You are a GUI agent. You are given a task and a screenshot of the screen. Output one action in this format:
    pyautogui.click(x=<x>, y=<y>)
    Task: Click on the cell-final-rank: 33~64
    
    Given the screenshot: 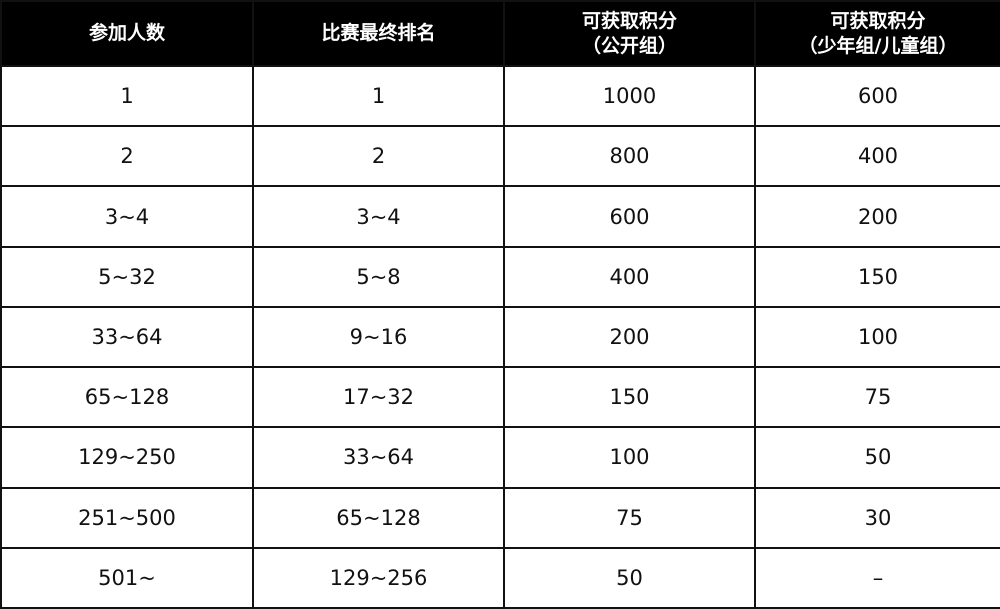 What is the action you would take?
    pyautogui.click(x=378, y=457)
    